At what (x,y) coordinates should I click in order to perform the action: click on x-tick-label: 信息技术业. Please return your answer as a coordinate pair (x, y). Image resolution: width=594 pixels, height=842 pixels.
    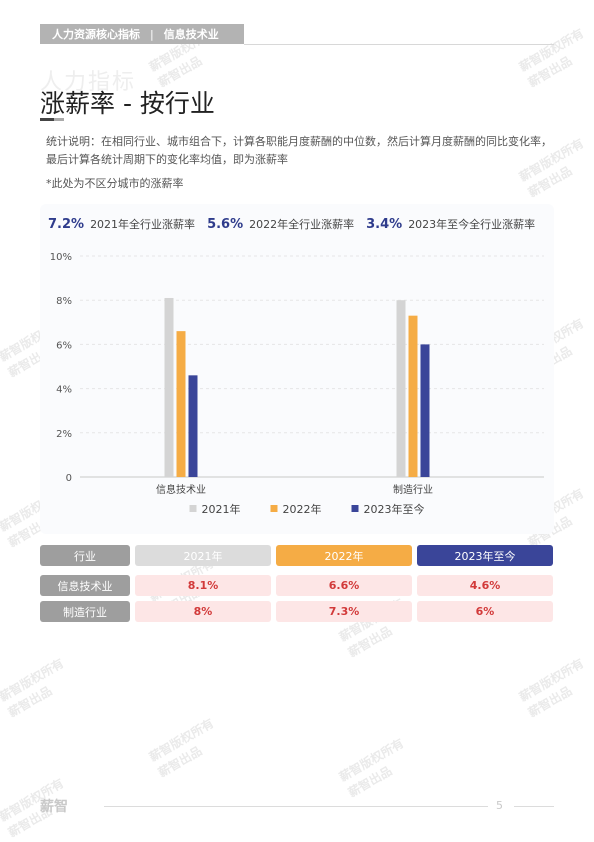
    Looking at the image, I should click on (181, 489).